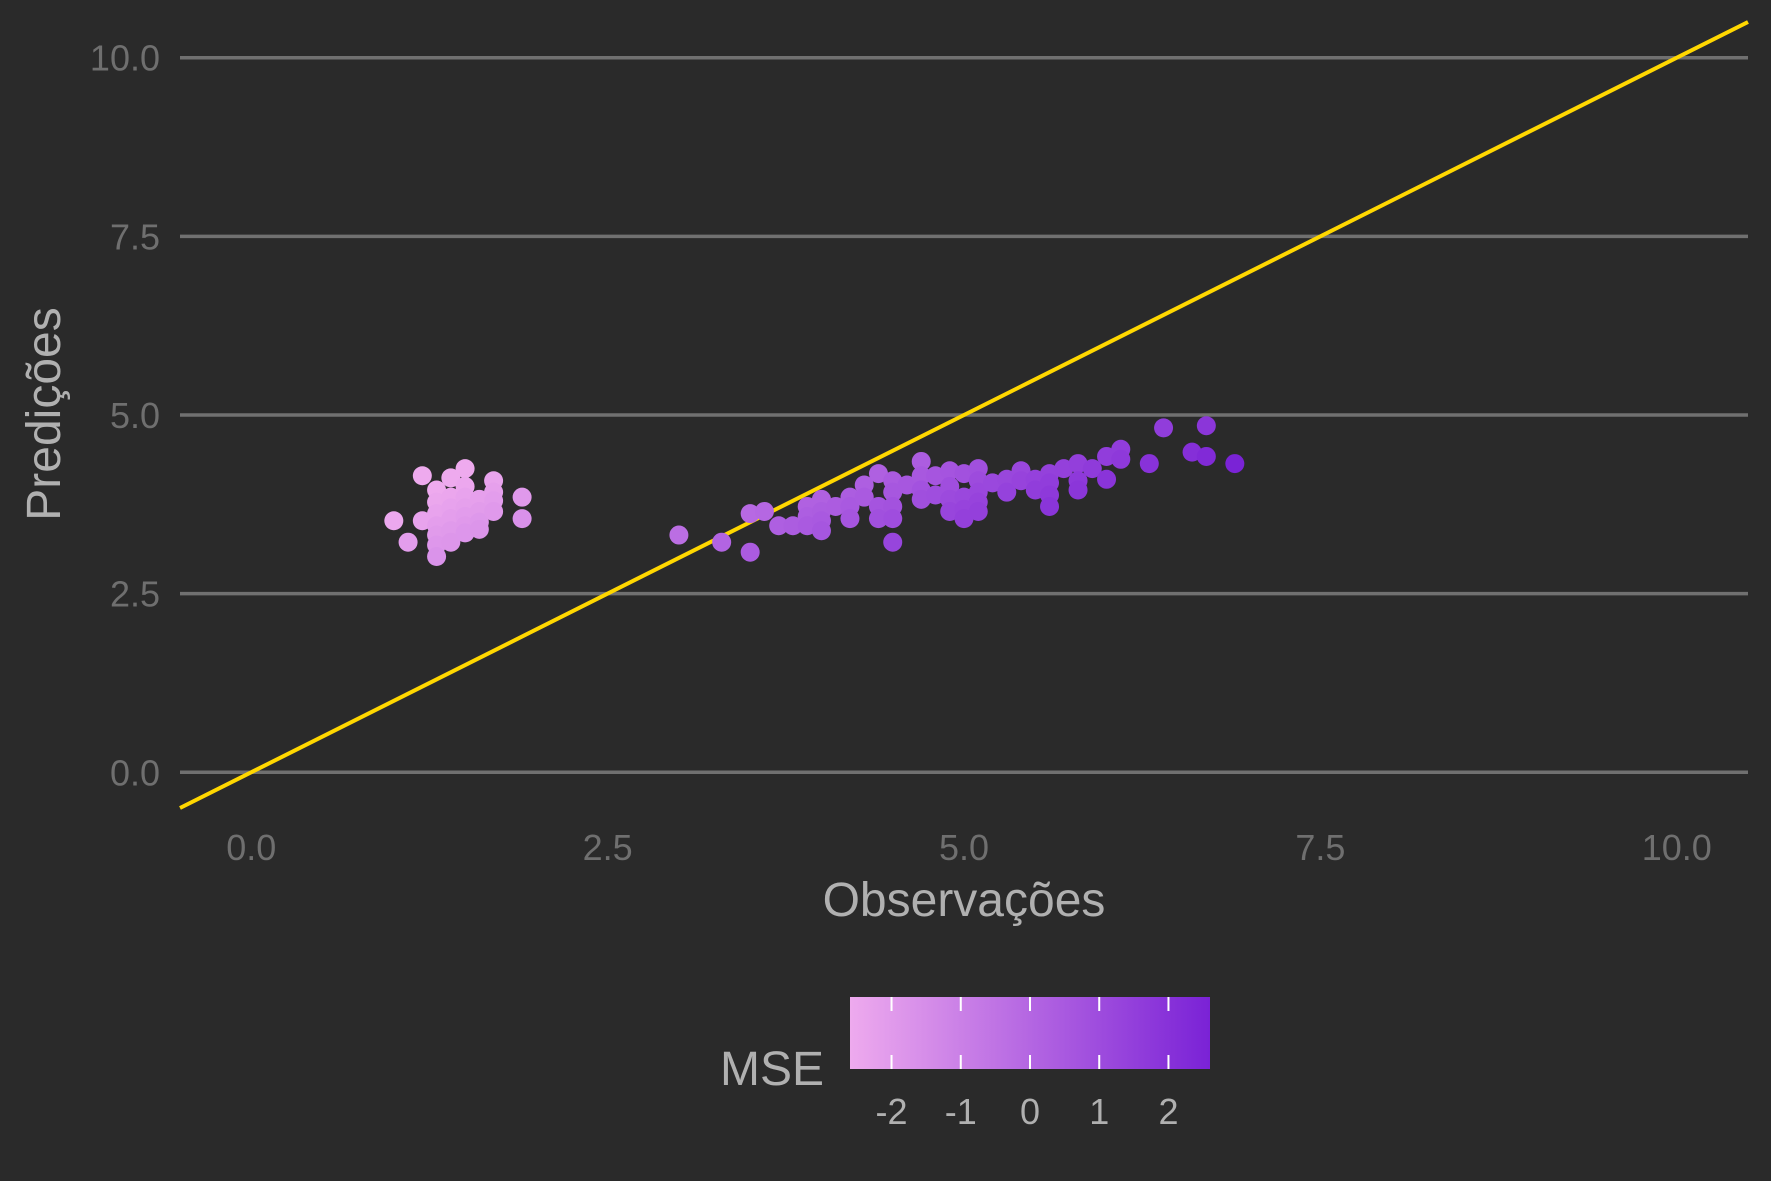 This screenshot has height=1181, width=1771. I want to click on legend-tick-label: 1, so click(1099, 1111).